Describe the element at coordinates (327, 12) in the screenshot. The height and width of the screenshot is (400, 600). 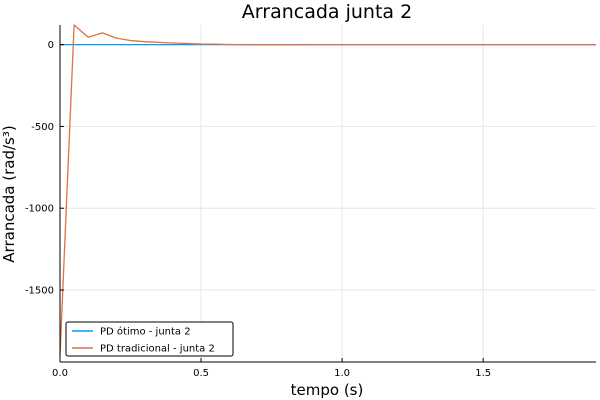
I see `chart-title: Arrancada junta 2` at that location.